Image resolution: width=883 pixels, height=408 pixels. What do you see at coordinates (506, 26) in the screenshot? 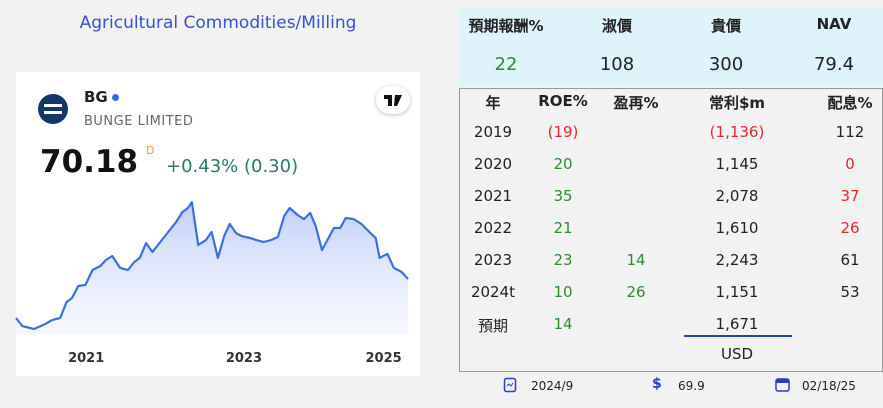
I see `summary-header: 預期報酬%` at bounding box center [506, 26].